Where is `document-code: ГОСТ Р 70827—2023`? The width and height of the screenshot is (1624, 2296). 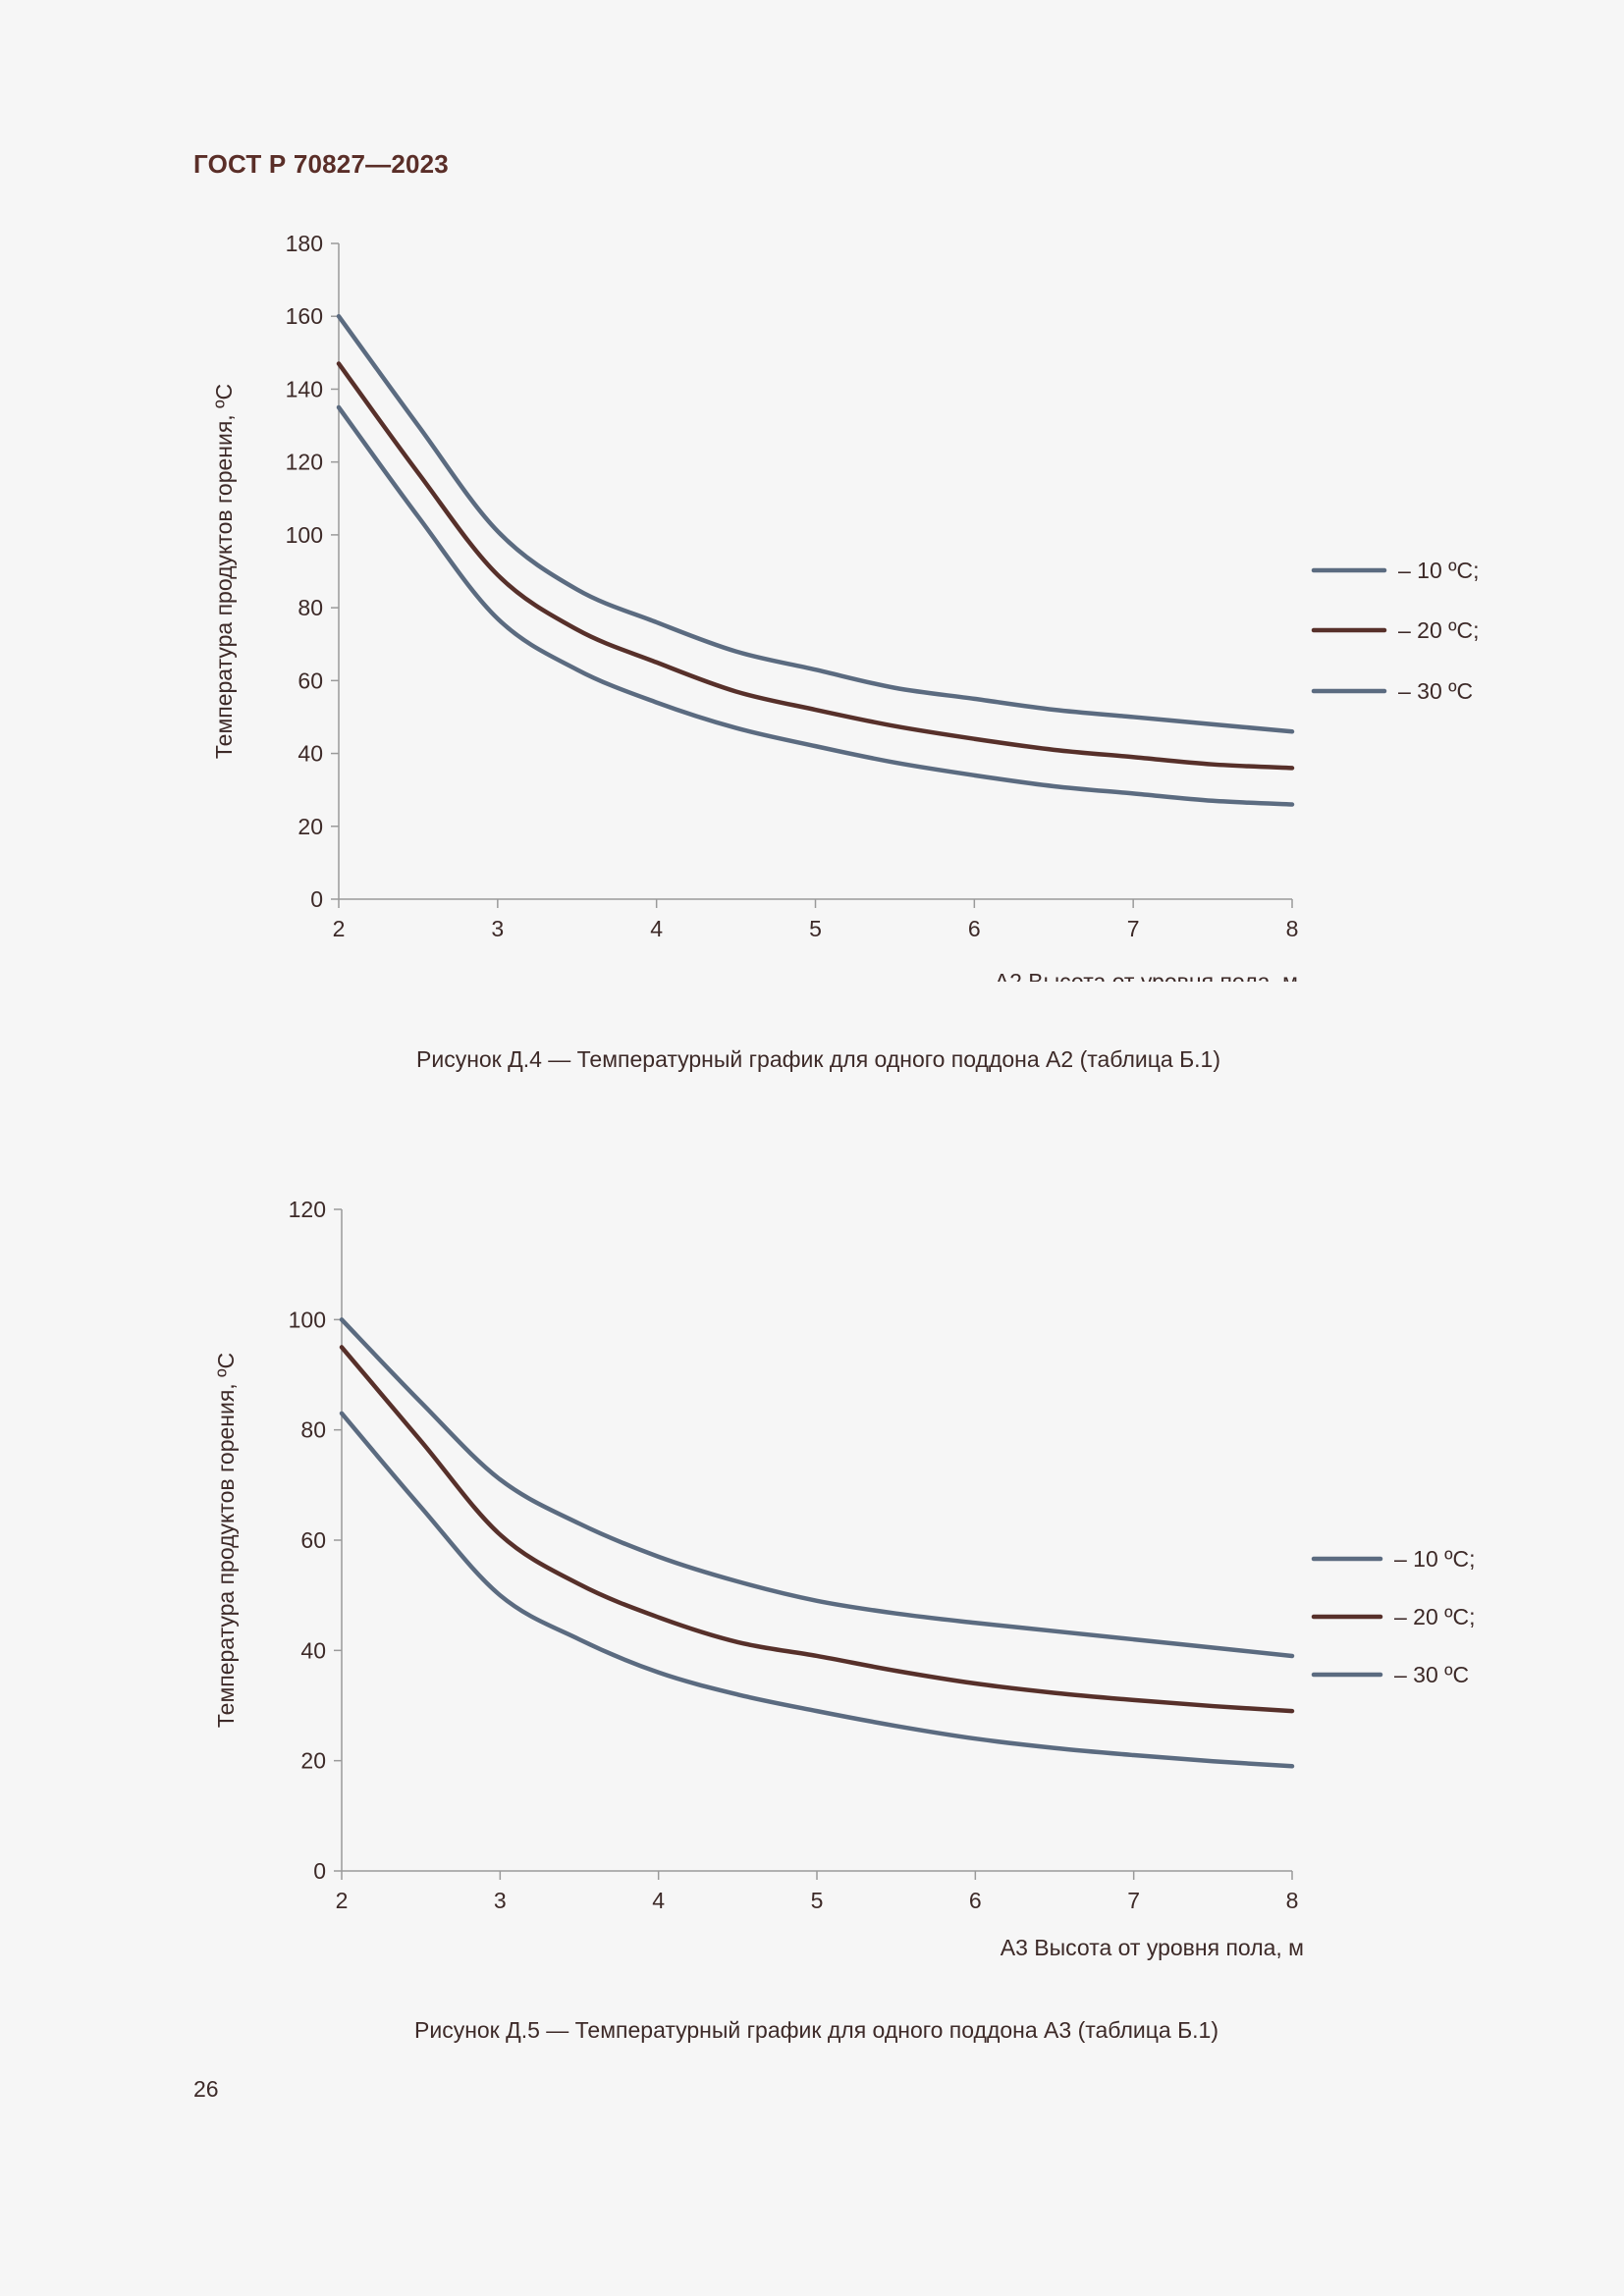 document-code: ГОСТ Р 70827—2023 is located at coordinates (321, 164).